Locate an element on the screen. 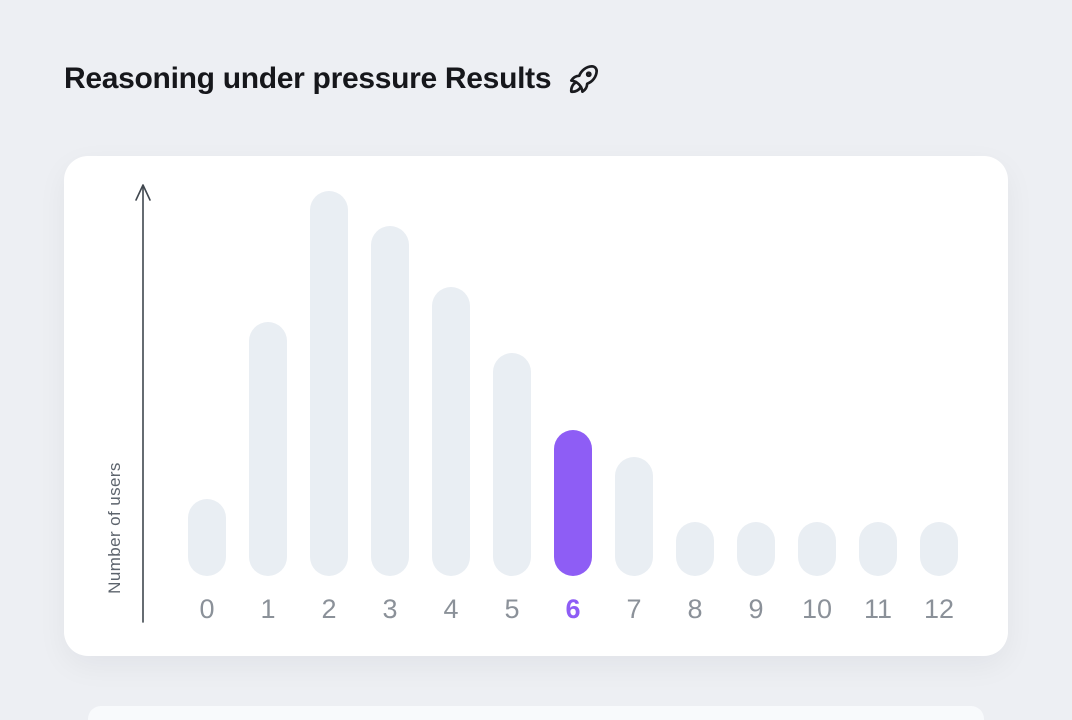 Image resolution: width=1072 pixels, height=720 pixels. y-axis-arrow is located at coordinates (143, 403).